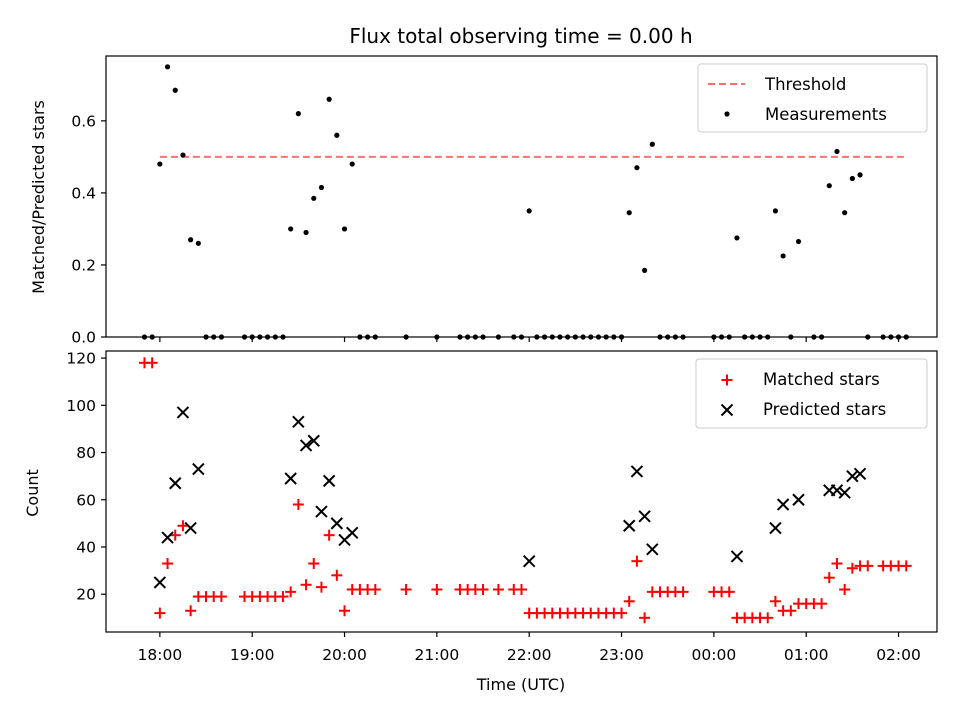 The height and width of the screenshot is (720, 960). What do you see at coordinates (898, 655) in the screenshot?
I see `x-tick-label: 02:00` at bounding box center [898, 655].